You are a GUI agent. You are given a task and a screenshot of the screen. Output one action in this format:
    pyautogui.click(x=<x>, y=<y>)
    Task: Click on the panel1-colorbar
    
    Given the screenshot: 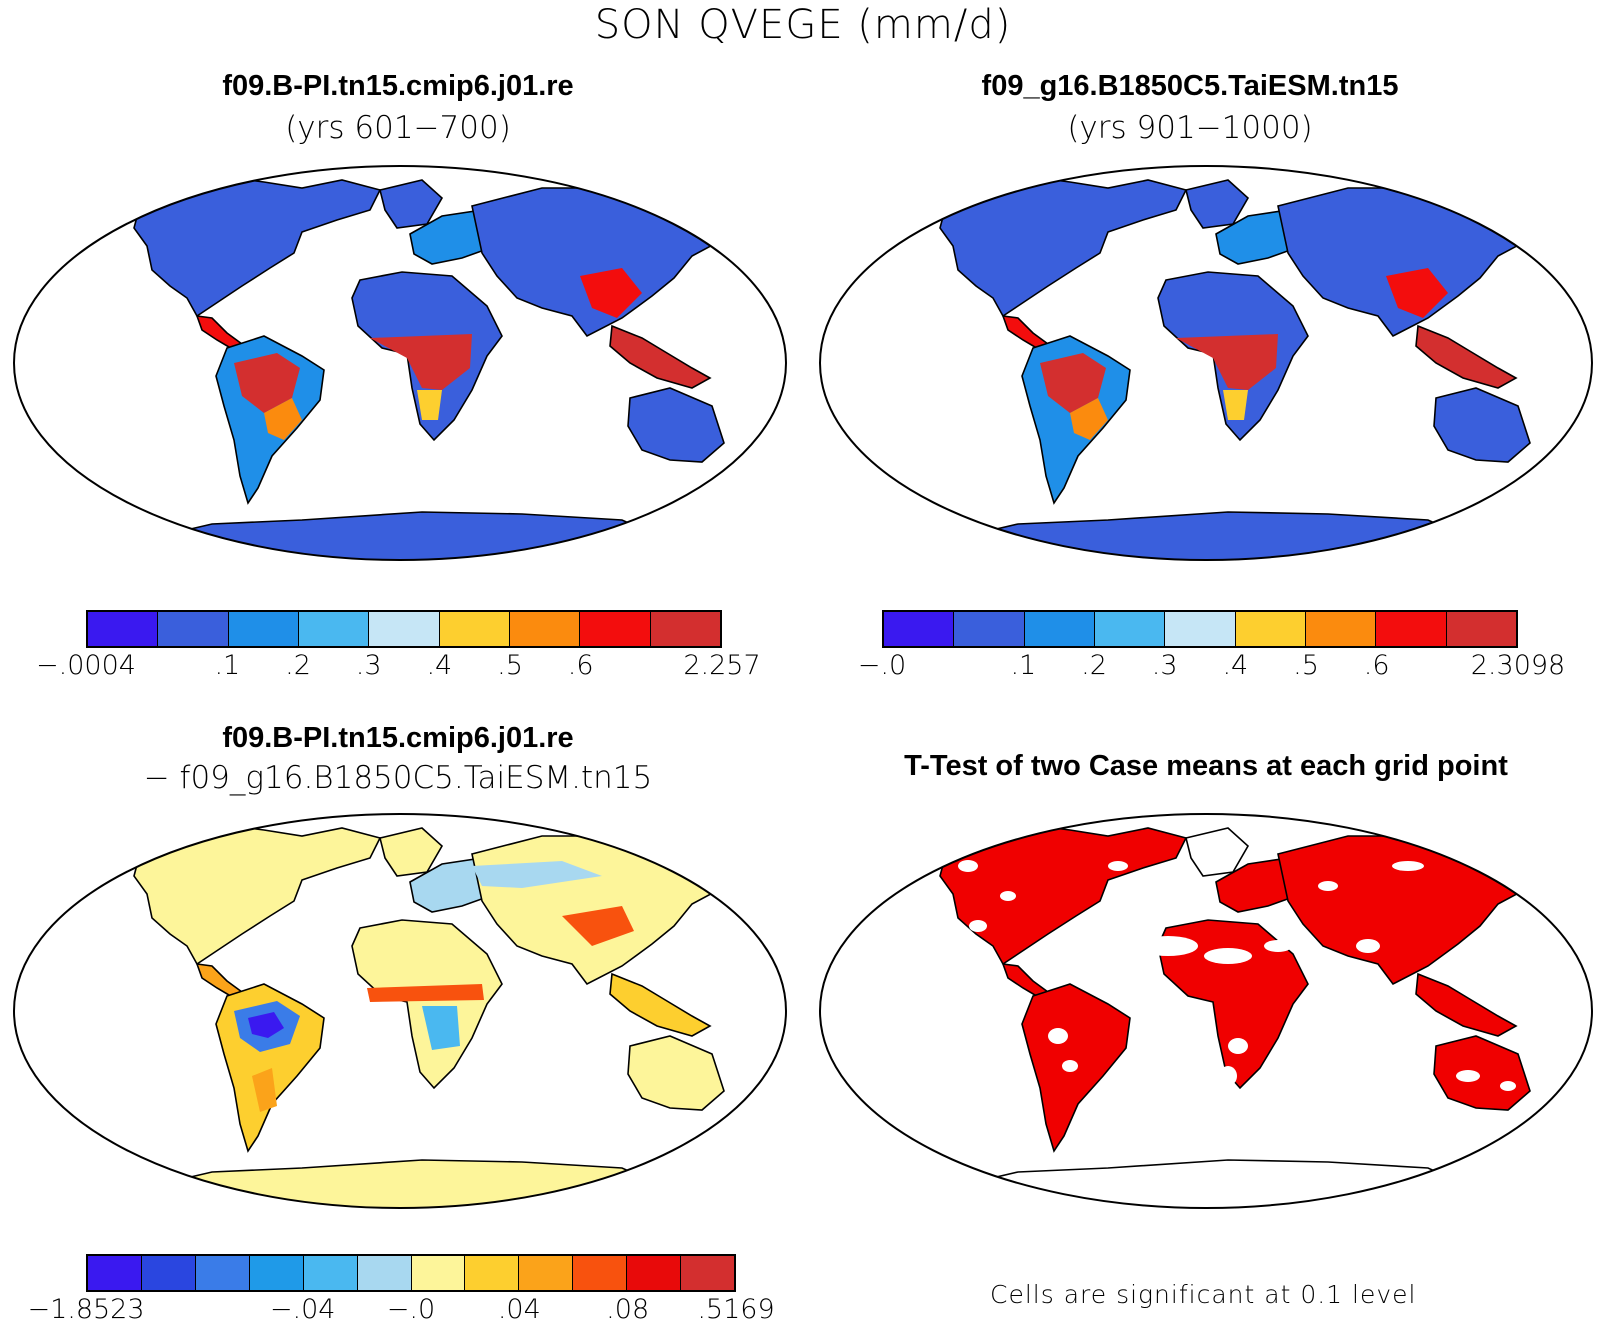 What is the action you would take?
    pyautogui.click(x=404, y=629)
    